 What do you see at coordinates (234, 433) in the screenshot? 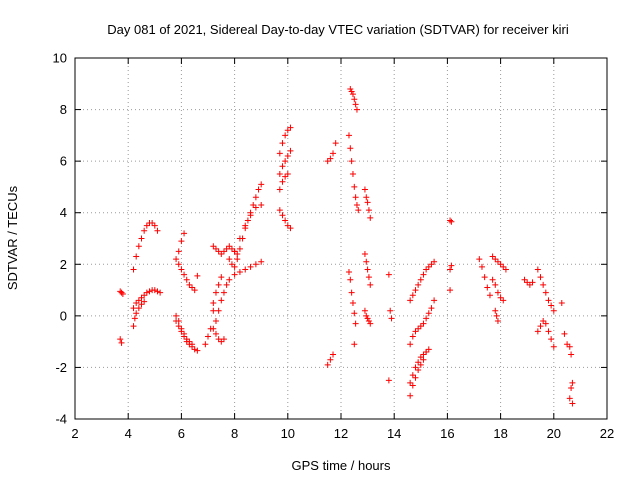
I see `x-tick-label: 8` at bounding box center [234, 433].